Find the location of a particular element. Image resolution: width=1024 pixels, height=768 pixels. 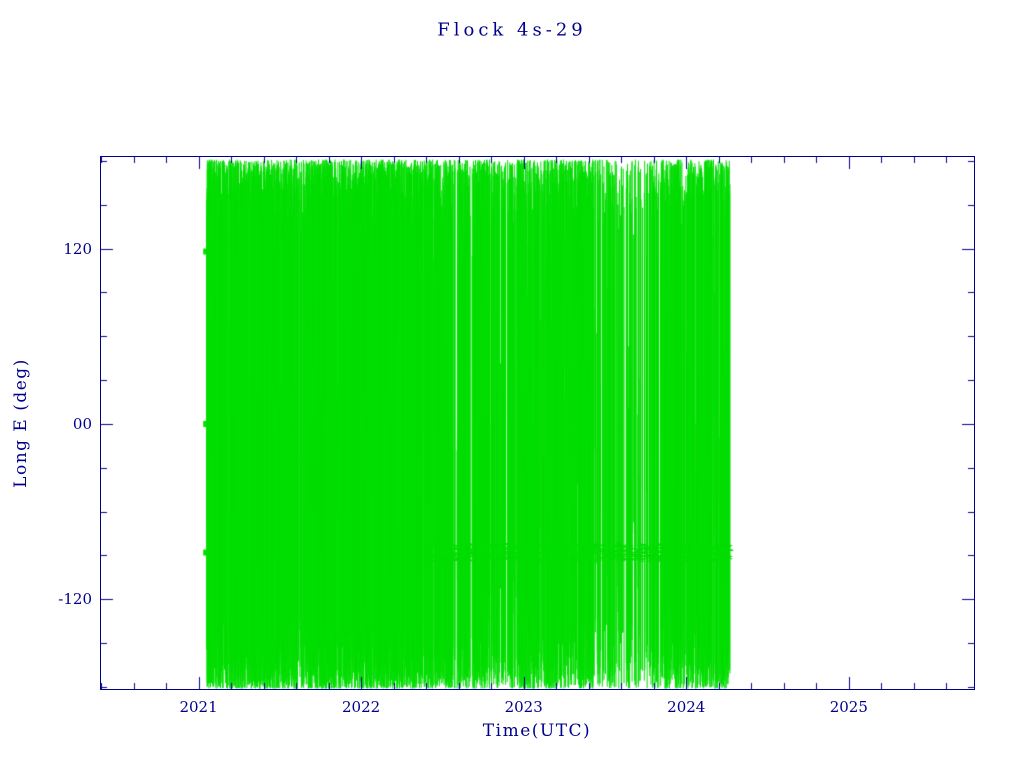

x-tick-label-2023: 2023 is located at coordinates (523, 707).